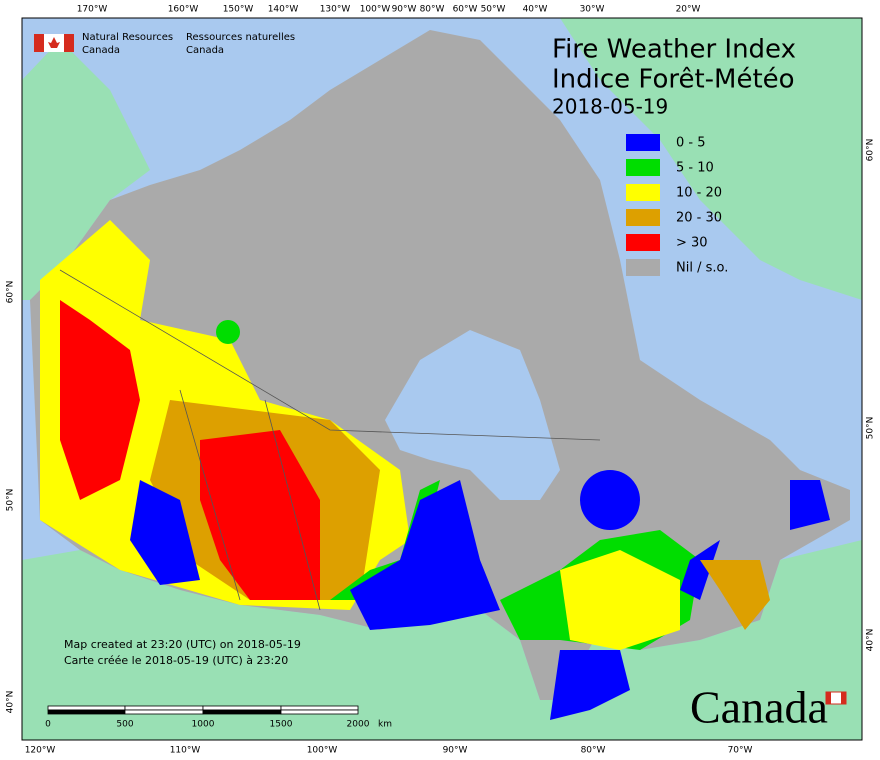 The height and width of the screenshot is (760, 880). What do you see at coordinates (127, 37) in the screenshot?
I see `agency-en: Natural Resources` at bounding box center [127, 37].